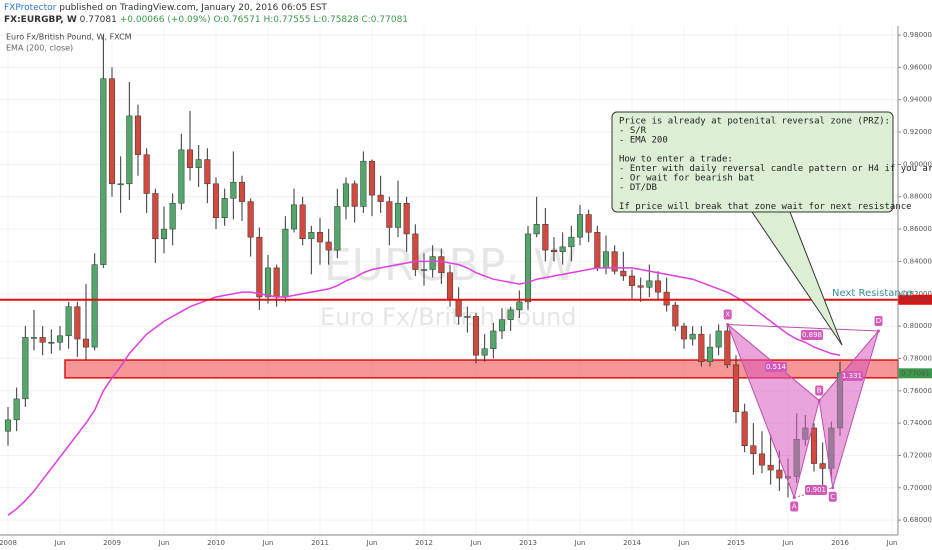 Image resolution: width=932 pixels, height=550 pixels. What do you see at coordinates (917, 455) in the screenshot?
I see `y-tick-label: 0.72000` at bounding box center [917, 455].